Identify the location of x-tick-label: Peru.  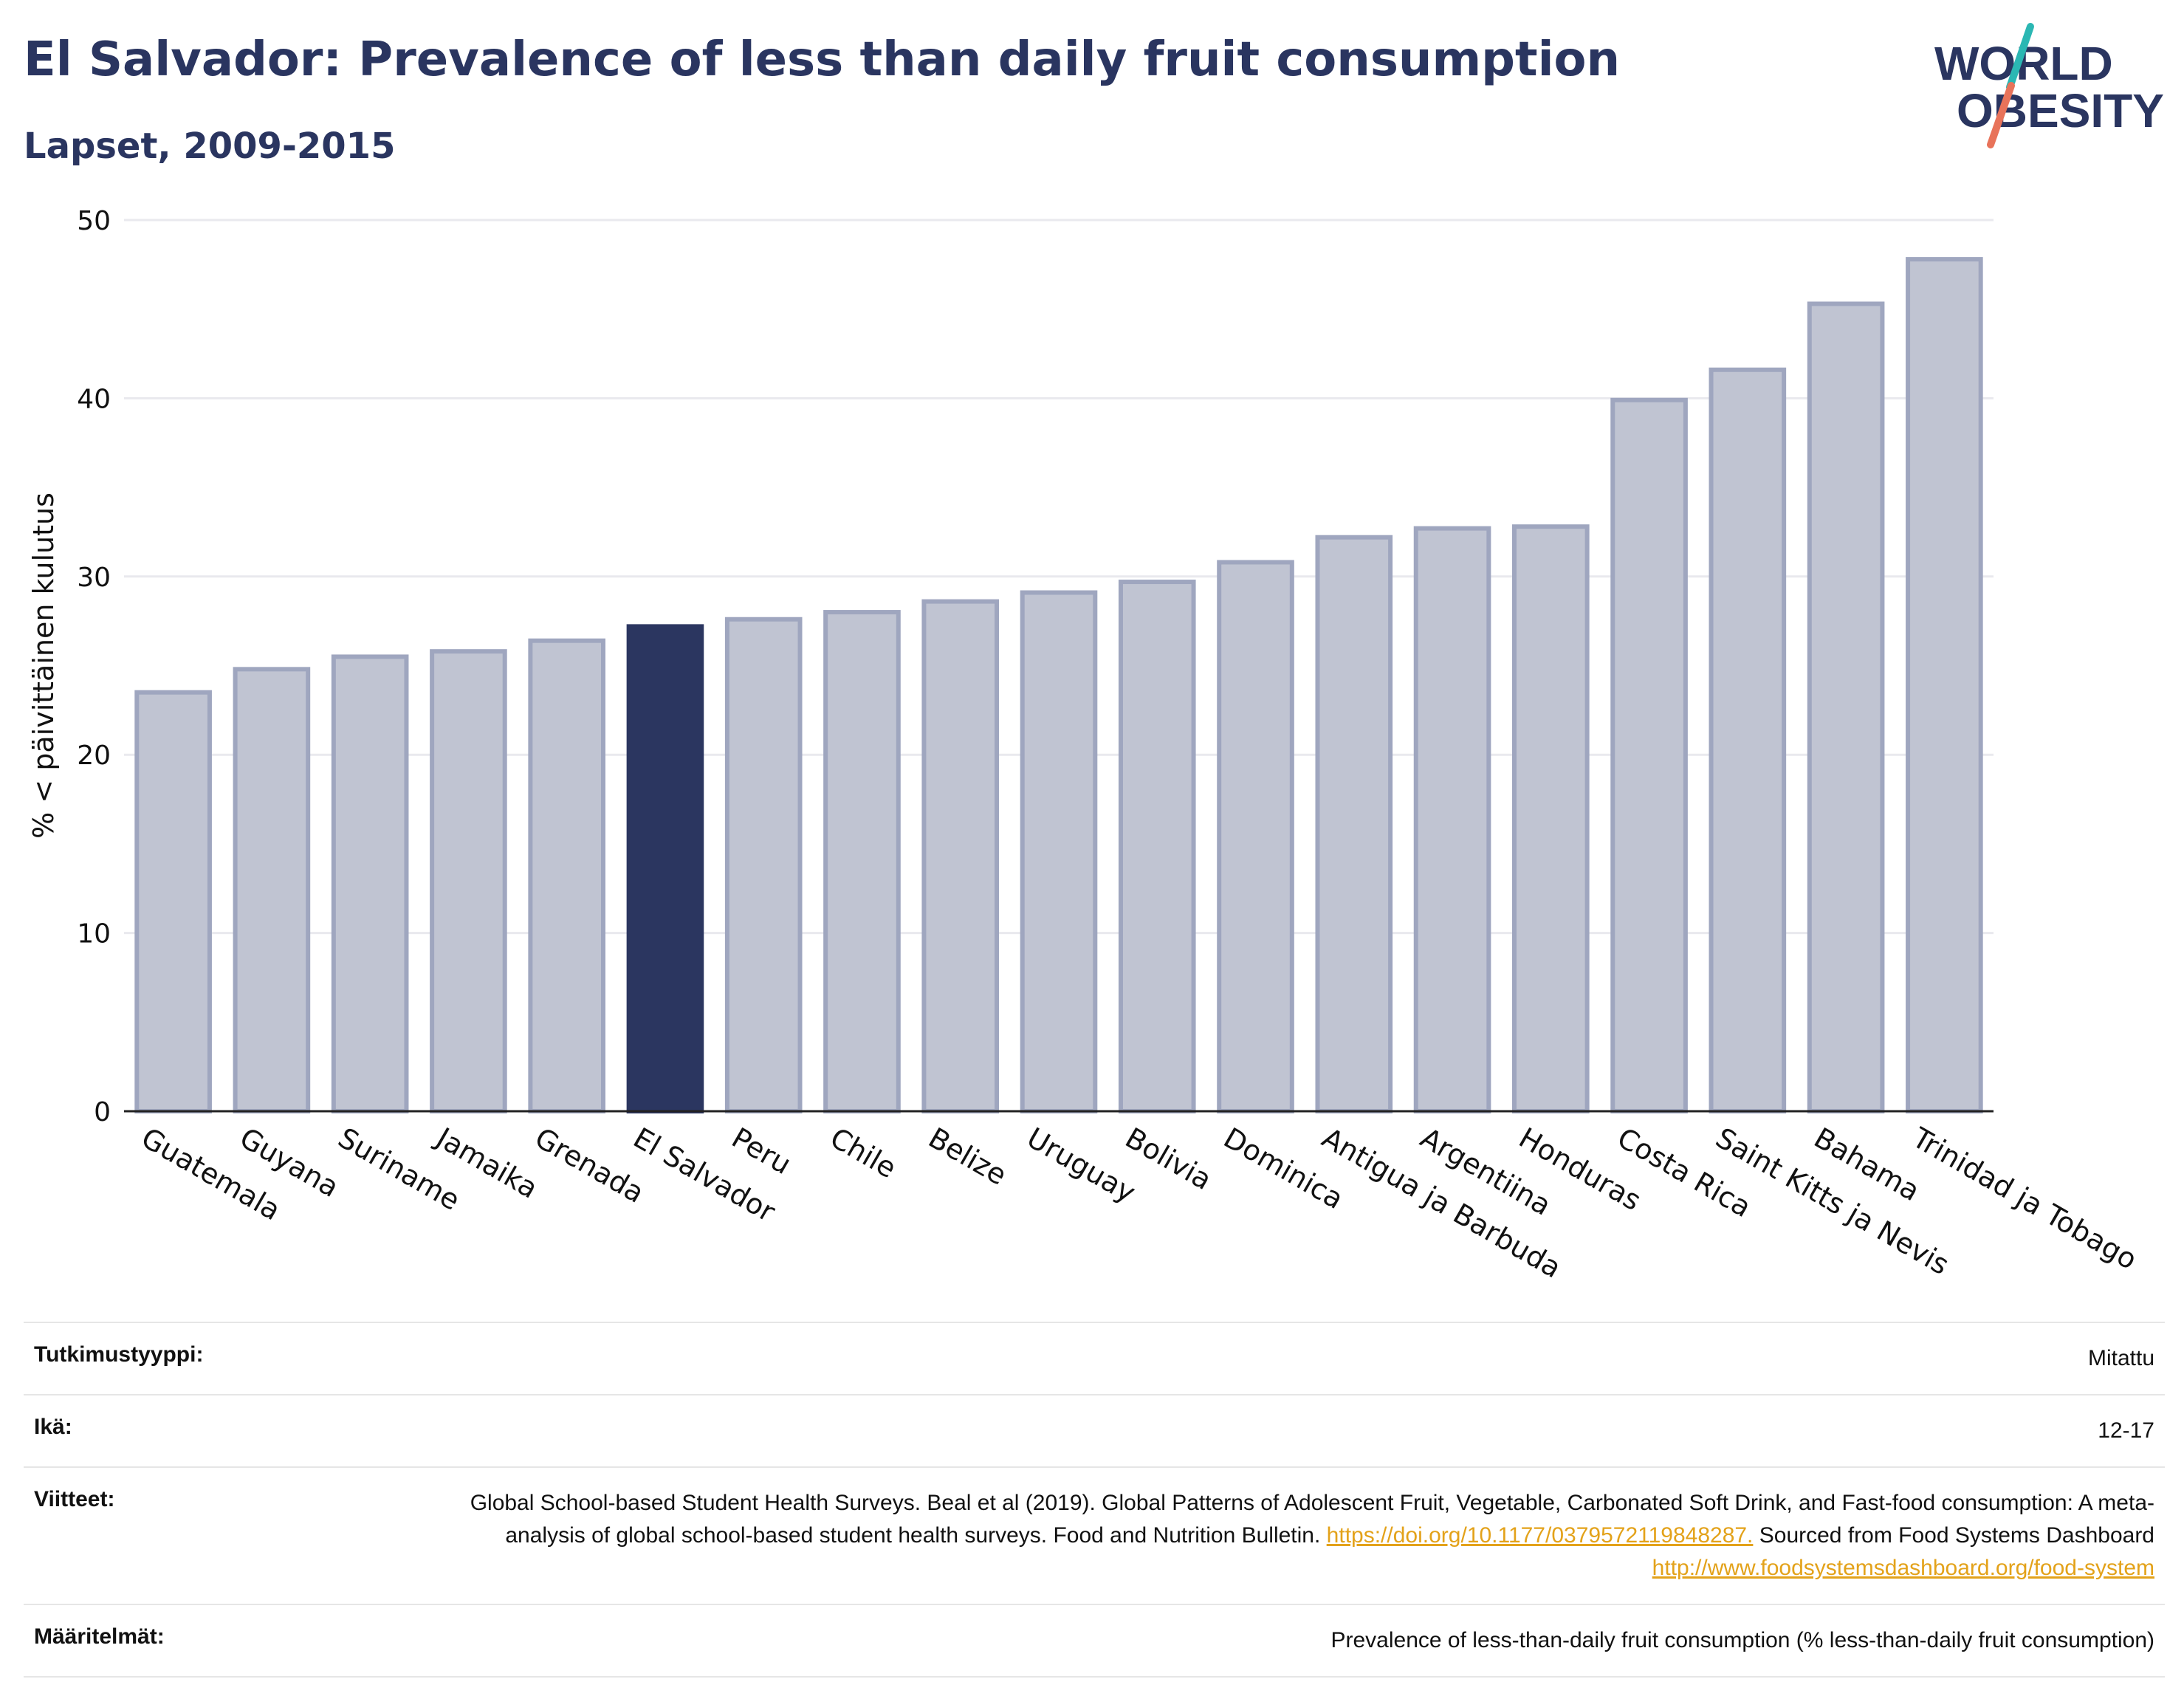
(762, 1151).